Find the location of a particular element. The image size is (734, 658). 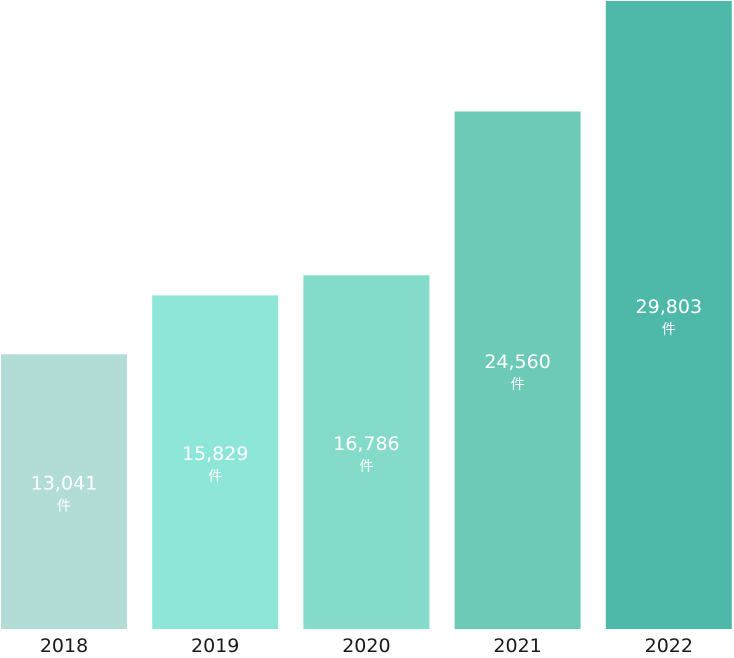

bar-value-label: 16,786 is located at coordinates (366, 444).